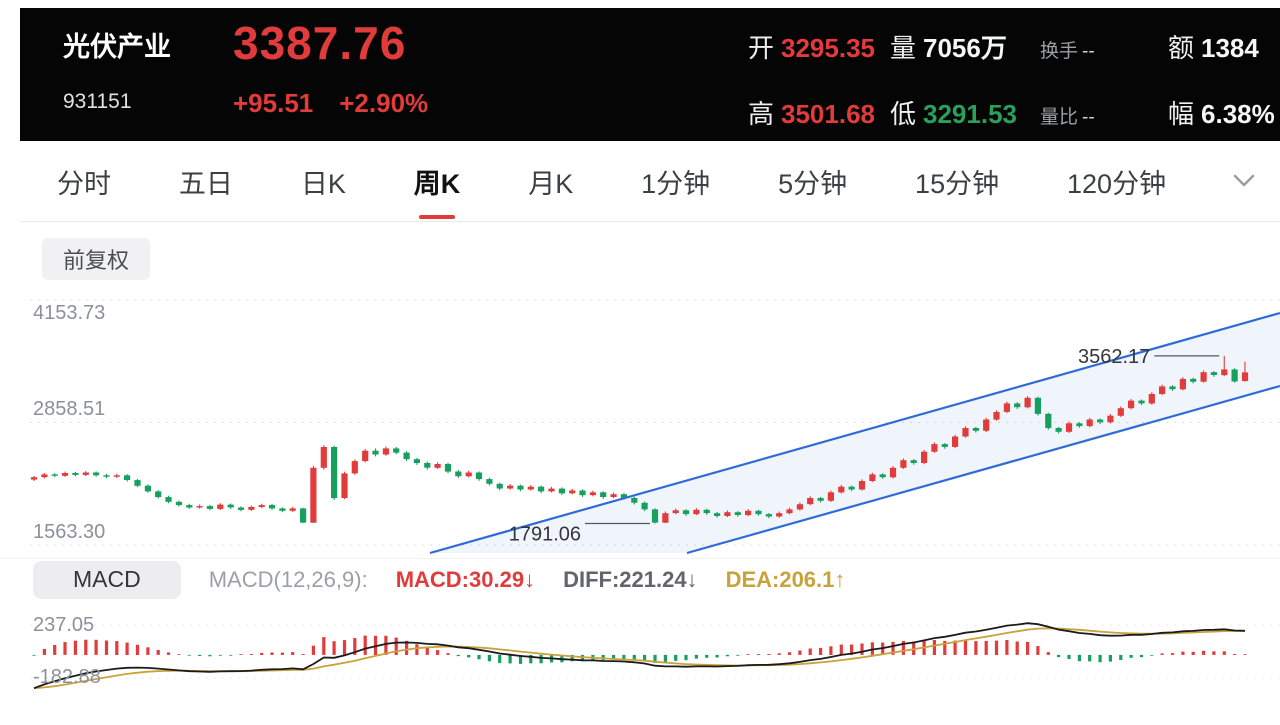 Image resolution: width=1280 pixels, height=725 pixels. I want to click on price-change-row: +95.51 +2.90%, so click(343, 103).